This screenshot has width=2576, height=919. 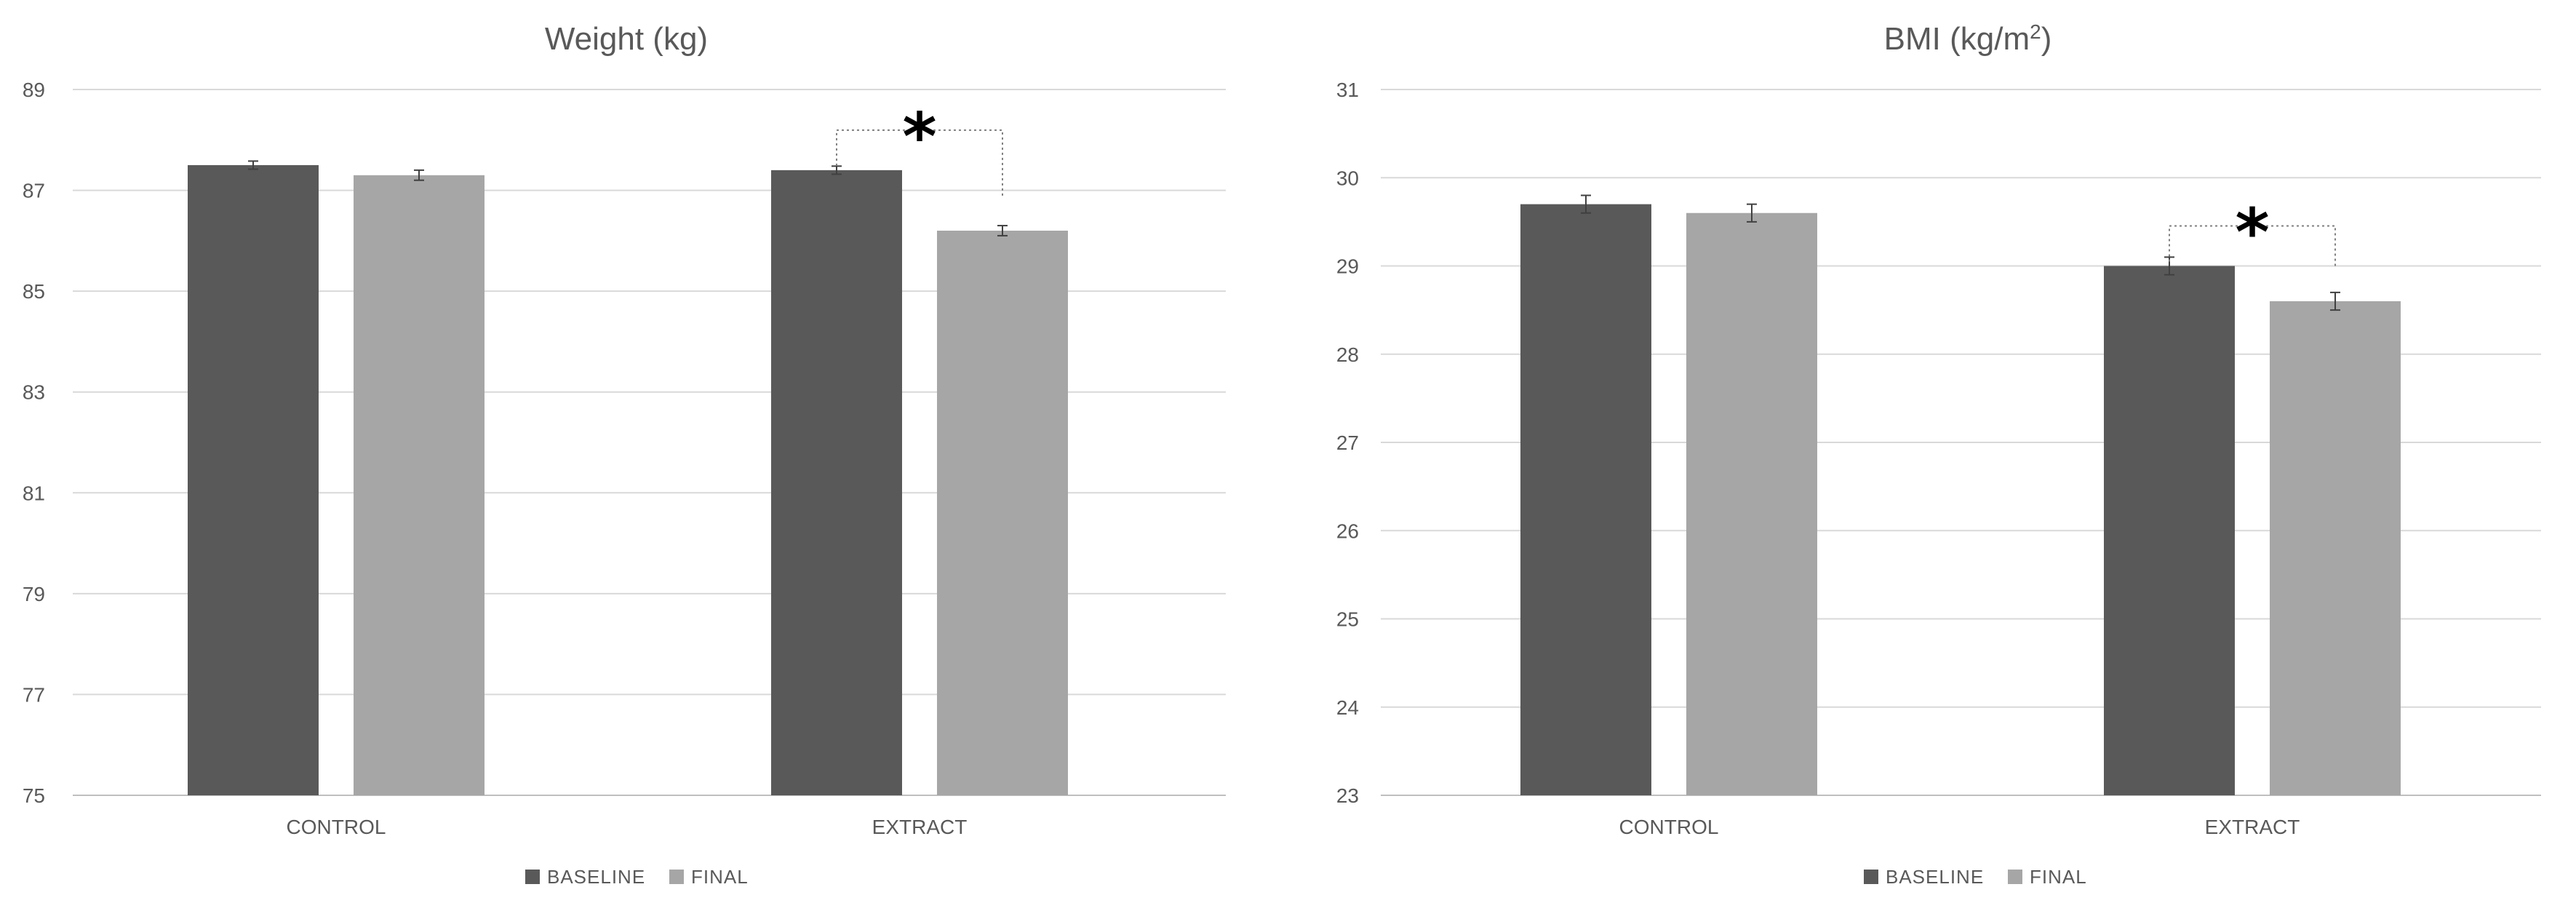 I want to click on y-tick-label: 79, so click(x=34, y=594).